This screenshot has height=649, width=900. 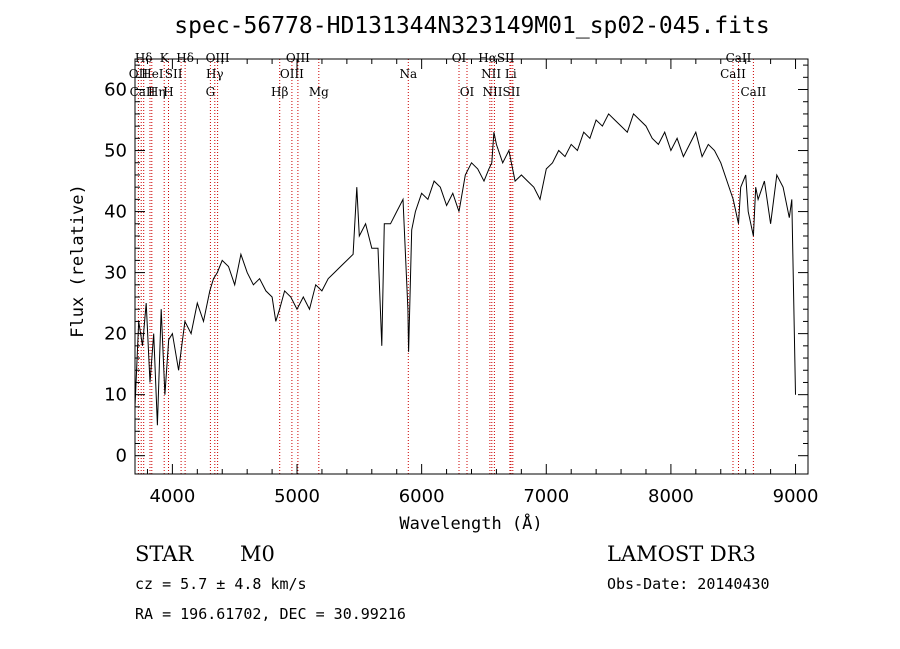 What do you see at coordinates (144, 58) in the screenshot?
I see `line-label-row1-0: Hδ` at bounding box center [144, 58].